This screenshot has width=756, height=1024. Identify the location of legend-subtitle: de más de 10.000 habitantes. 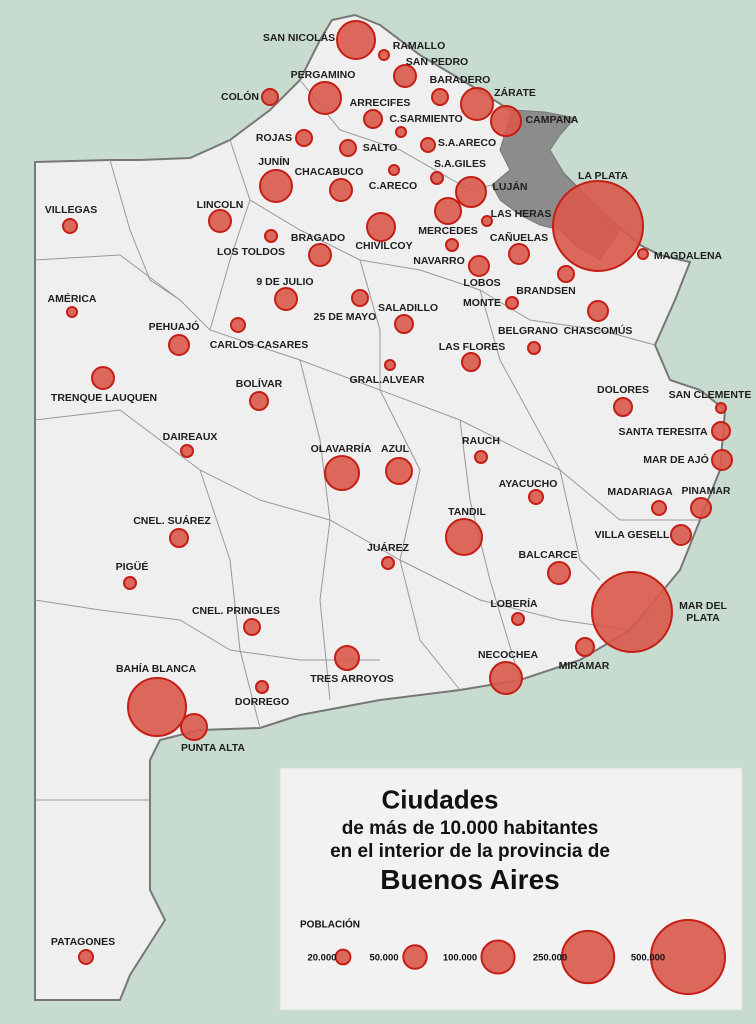
(470, 828).